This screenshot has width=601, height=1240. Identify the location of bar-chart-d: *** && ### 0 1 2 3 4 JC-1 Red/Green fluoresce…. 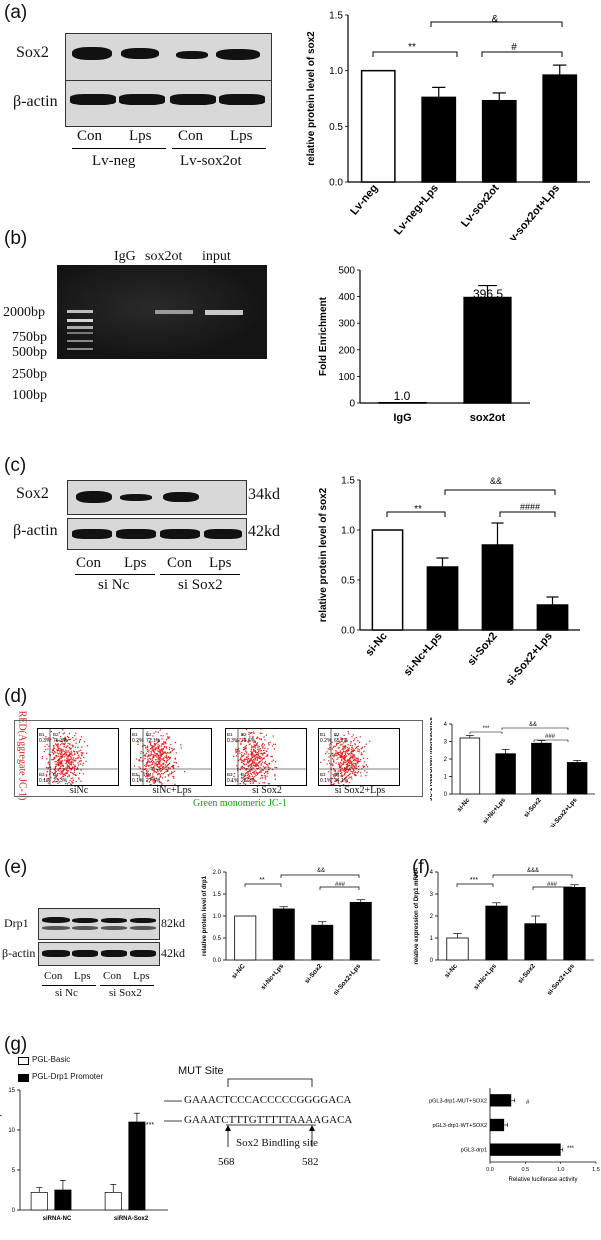
(512, 771).